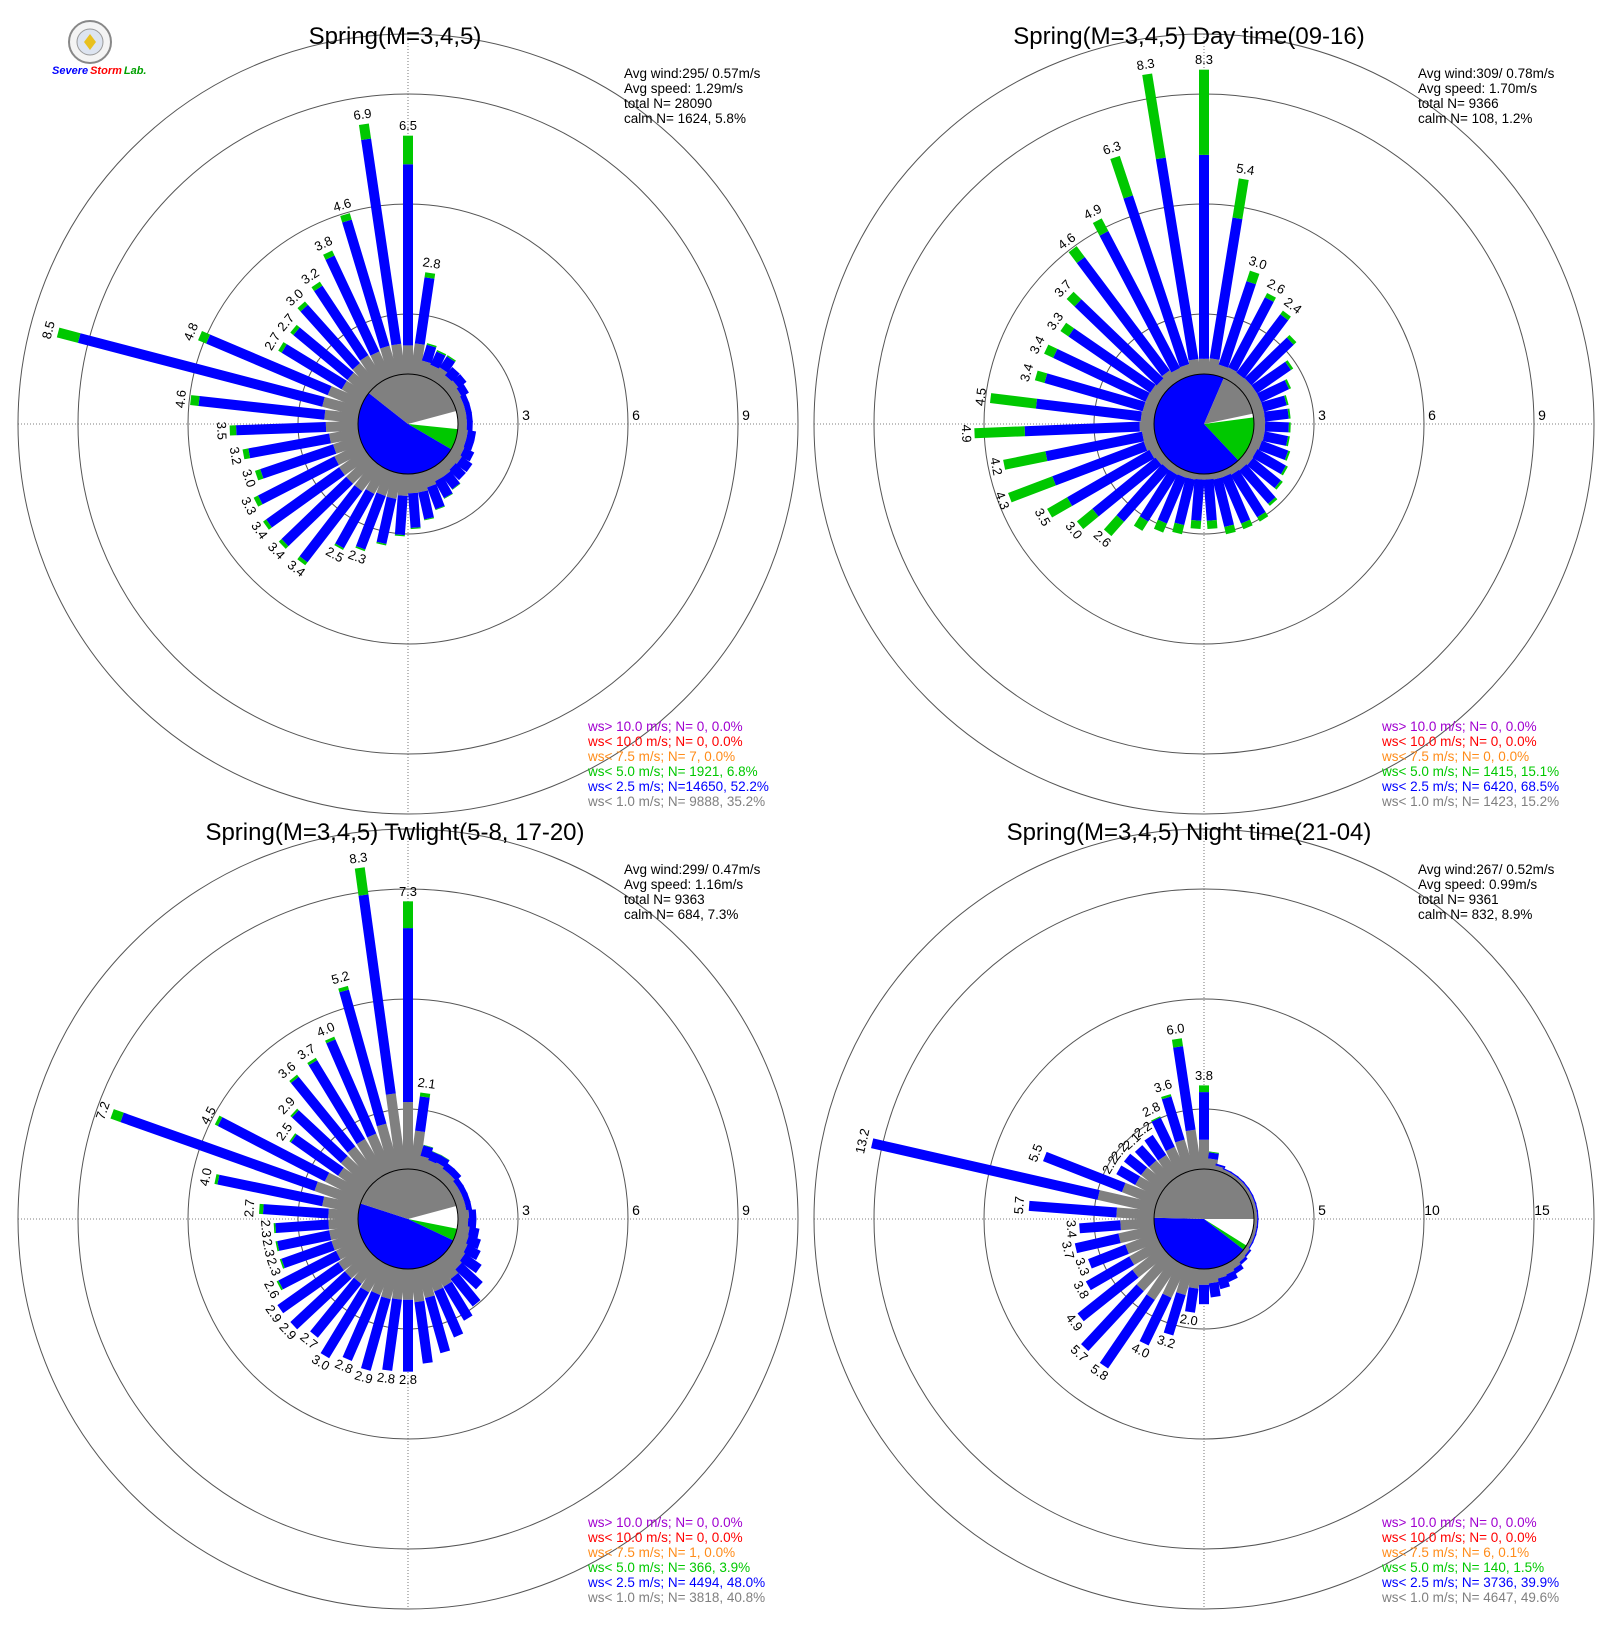 This screenshot has height=1640, width=1620. Describe the element at coordinates (1542, 1210) in the screenshot. I see `ring-label-3: 15` at that location.